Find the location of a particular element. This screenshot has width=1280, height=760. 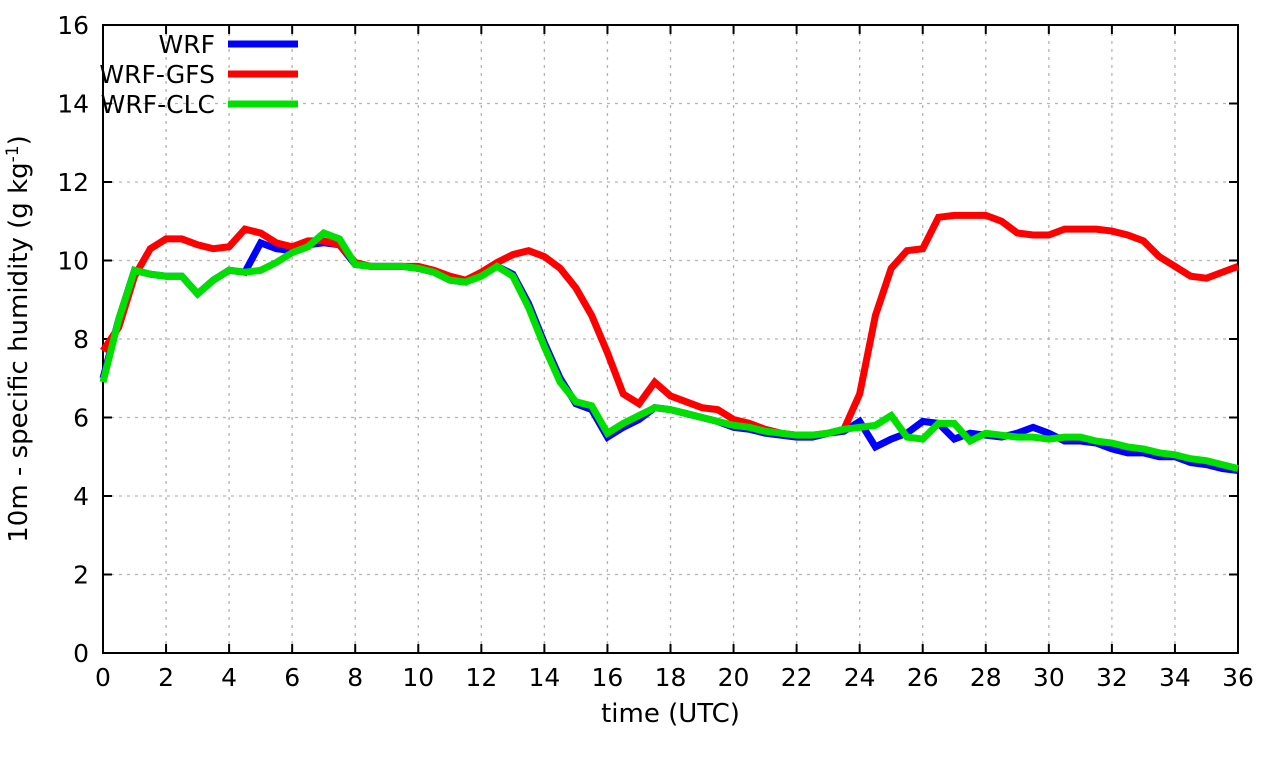

y-tick-label: 12 is located at coordinates (73, 182).